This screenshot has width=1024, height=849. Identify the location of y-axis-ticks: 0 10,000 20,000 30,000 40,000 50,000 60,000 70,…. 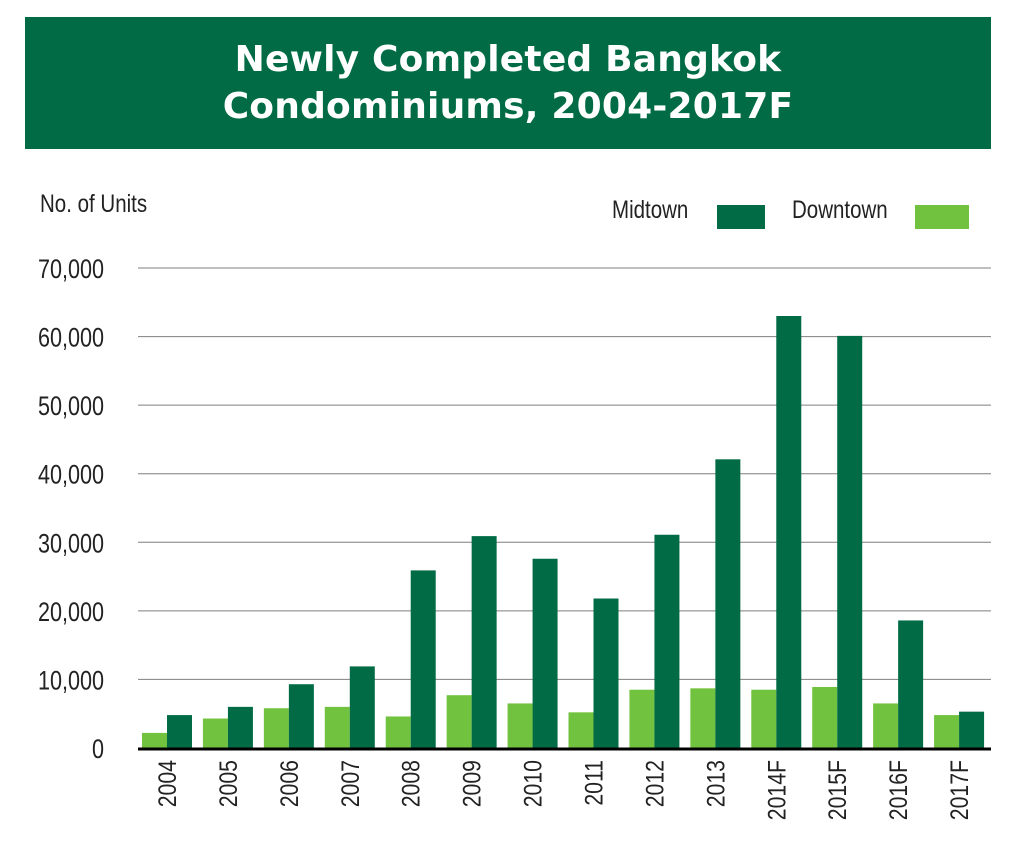
(71, 510).